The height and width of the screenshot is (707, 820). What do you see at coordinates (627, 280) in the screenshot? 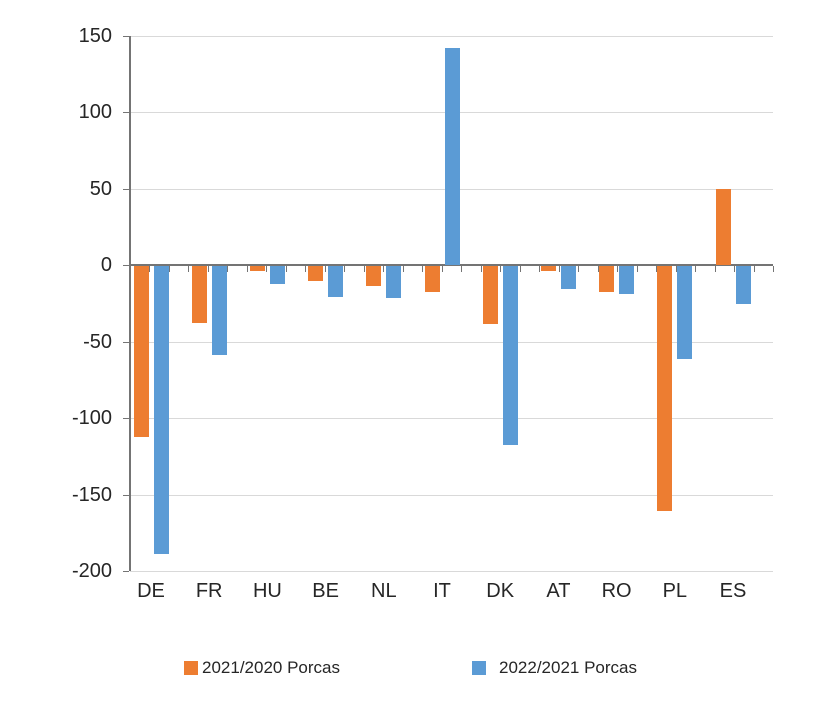
I see `bar-ro-blue` at bounding box center [627, 280].